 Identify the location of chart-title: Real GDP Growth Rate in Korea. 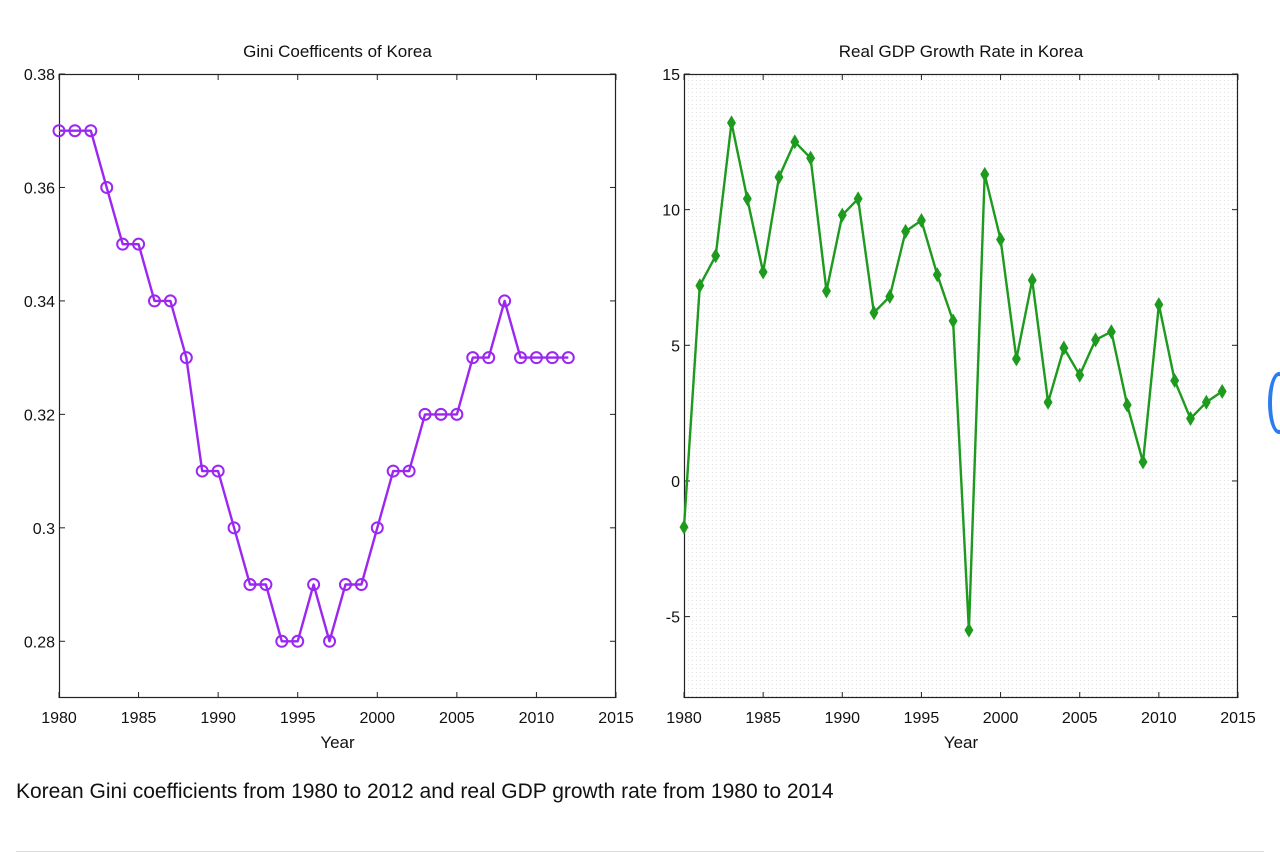
(961, 51).